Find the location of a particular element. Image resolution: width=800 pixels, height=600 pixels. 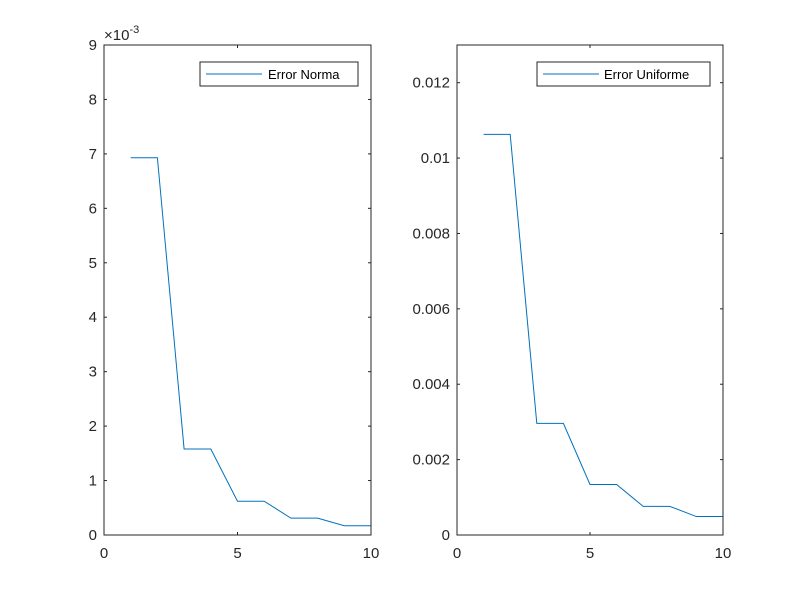

y-tick-label-5: 5 is located at coordinates (93, 263).